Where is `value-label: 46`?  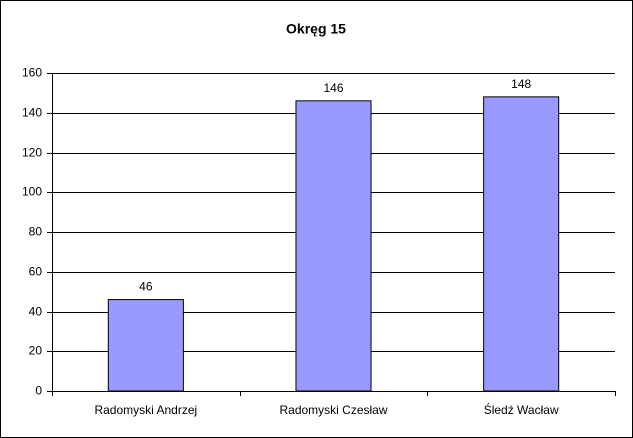 value-label: 46 is located at coordinates (146, 287).